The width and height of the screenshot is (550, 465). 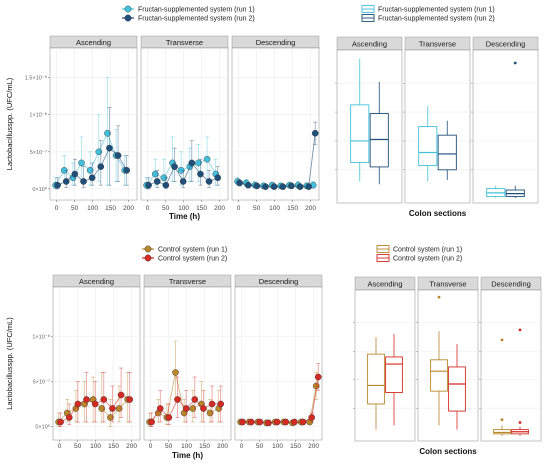 I want to click on y-axis-title: Lactobacillusspp. (UFC/mL), so click(x=9, y=363).